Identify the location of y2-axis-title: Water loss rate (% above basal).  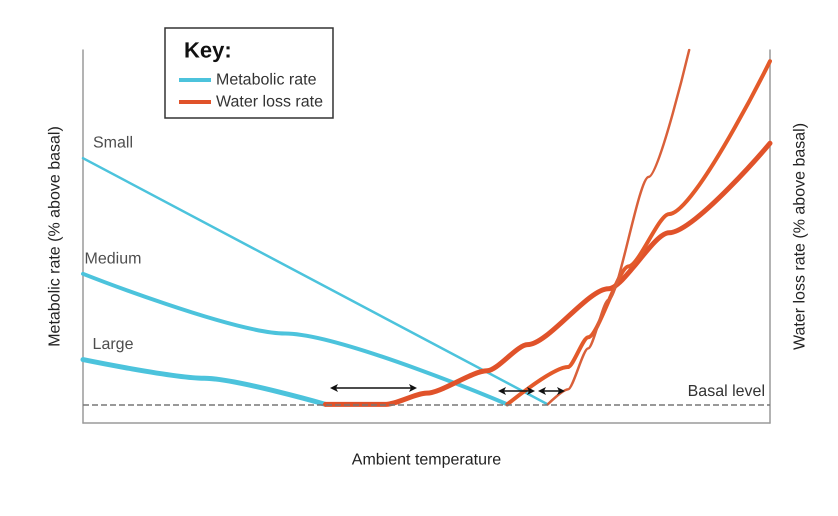
(800, 236).